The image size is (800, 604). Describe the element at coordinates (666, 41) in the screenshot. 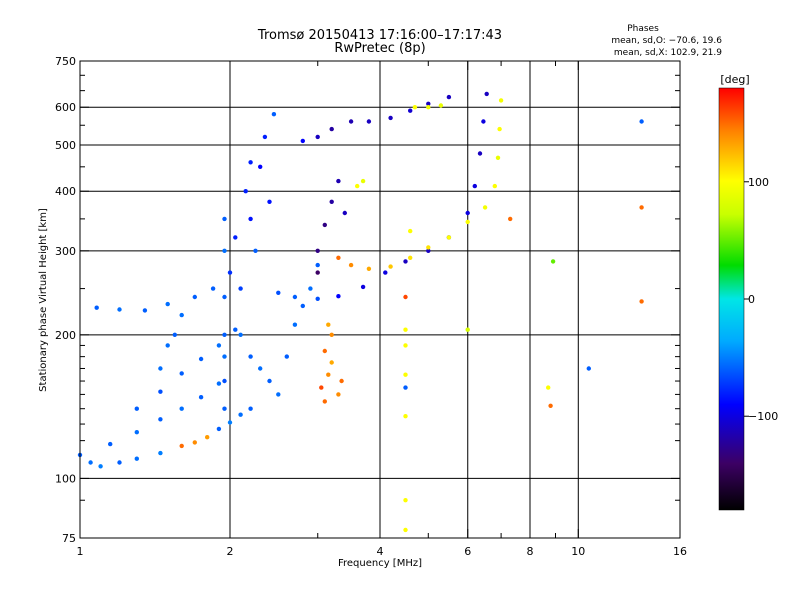

I see `phases-o-stats: mean, sd,O: −70.6, 19.6` at that location.